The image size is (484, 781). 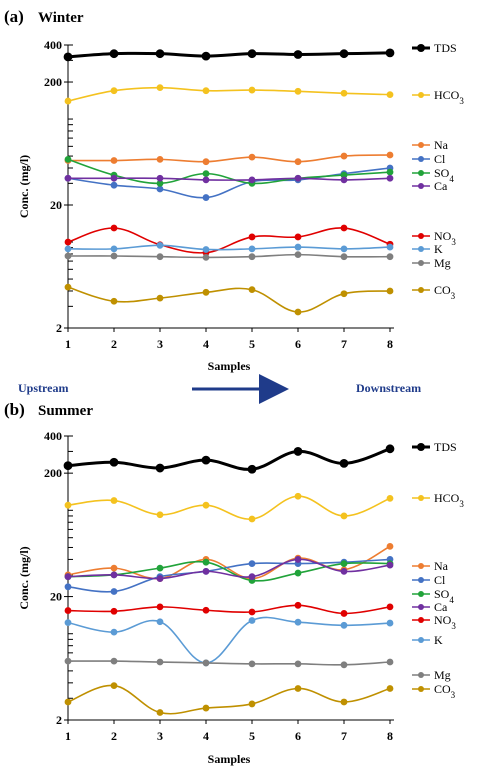 I want to click on legend-label-tds: TDS, so click(x=445, y=447).